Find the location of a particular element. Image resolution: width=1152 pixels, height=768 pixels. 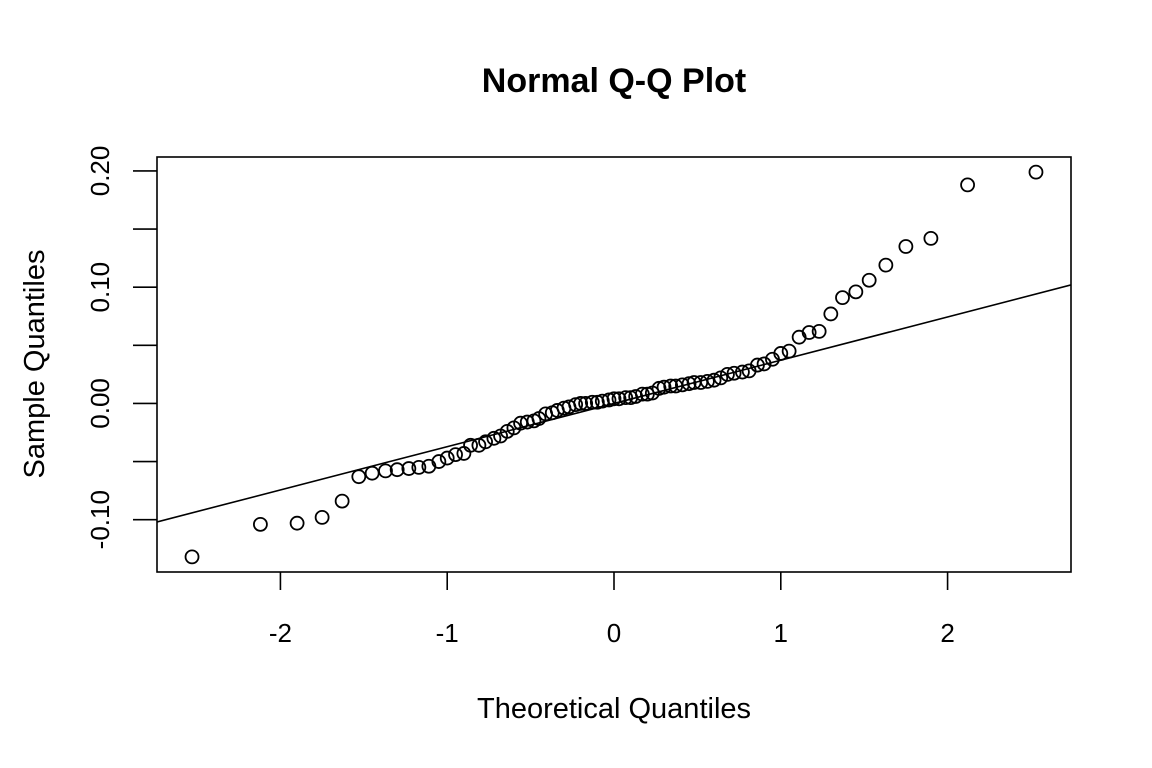

chart-title: Normal Q-Q Plot is located at coordinates (614, 81).